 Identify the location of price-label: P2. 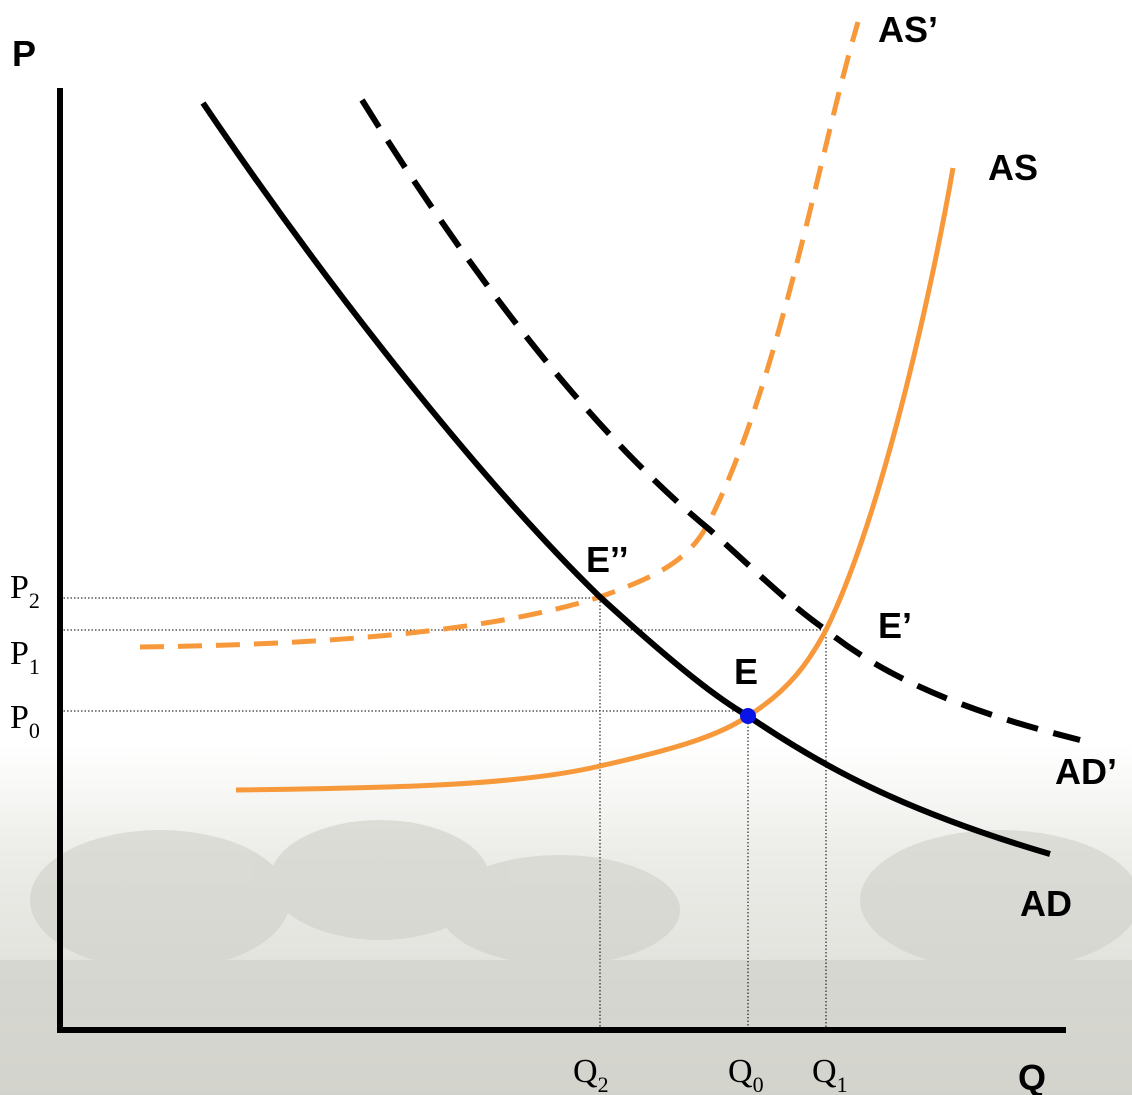
(25, 591).